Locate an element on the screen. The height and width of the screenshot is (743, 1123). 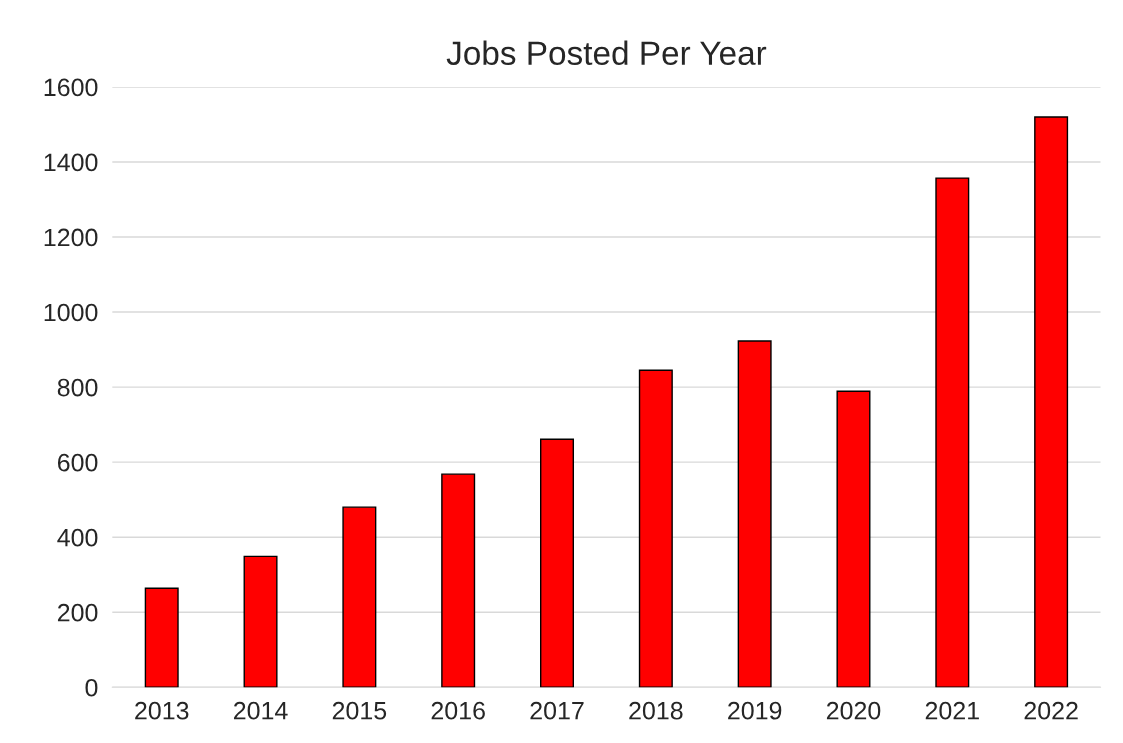
x-tick-label: 2015 is located at coordinates (359, 710).